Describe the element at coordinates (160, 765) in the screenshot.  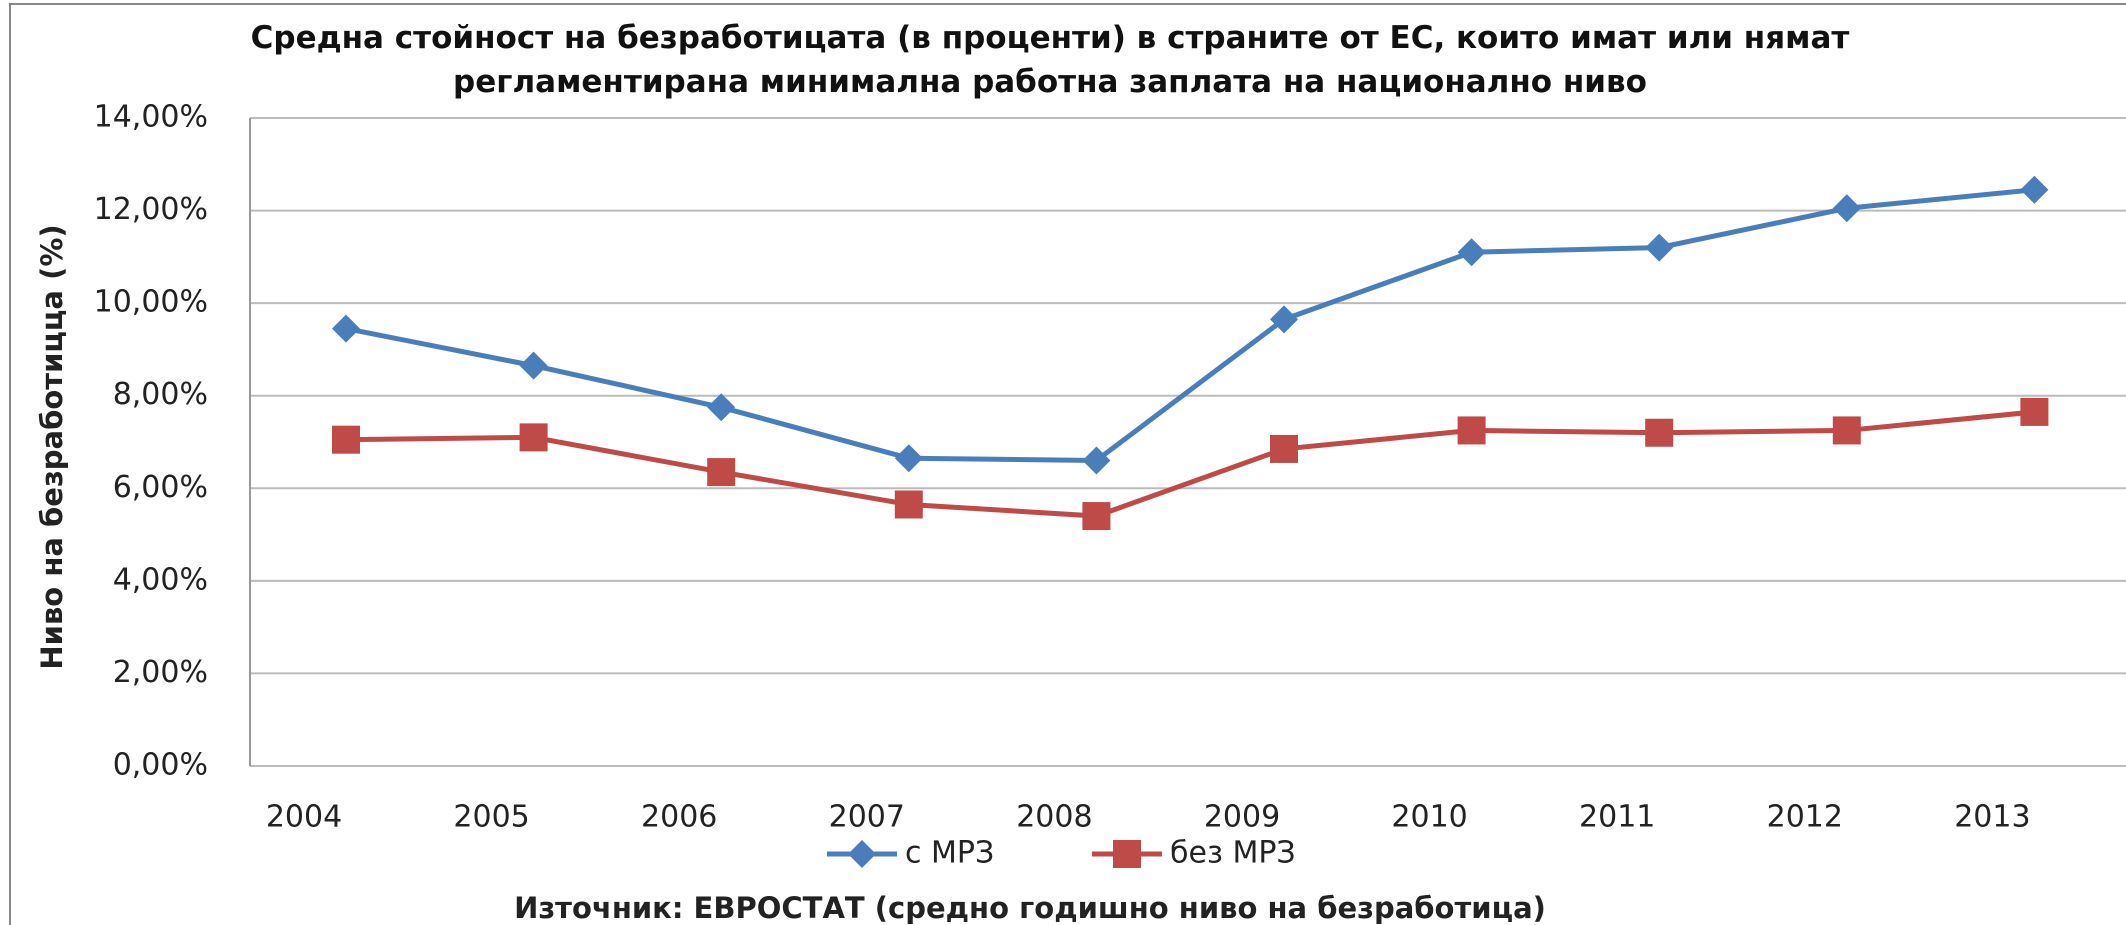
I see `y-tick-label: 0,00%` at that location.